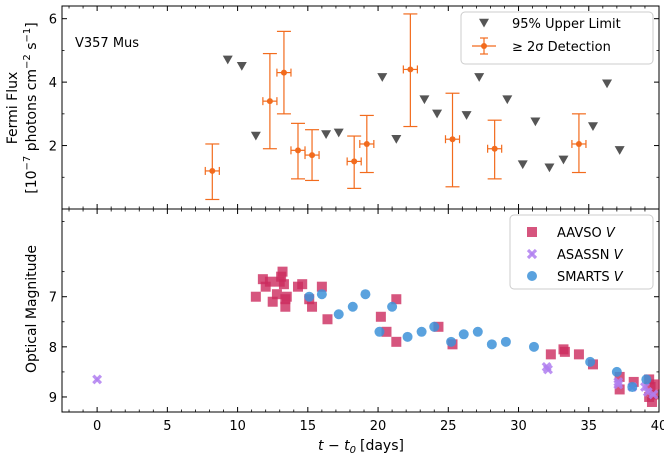 The height and width of the screenshot is (461, 664). I want to click on fermi-ylabel-exp2: −2, so click(27, 61).